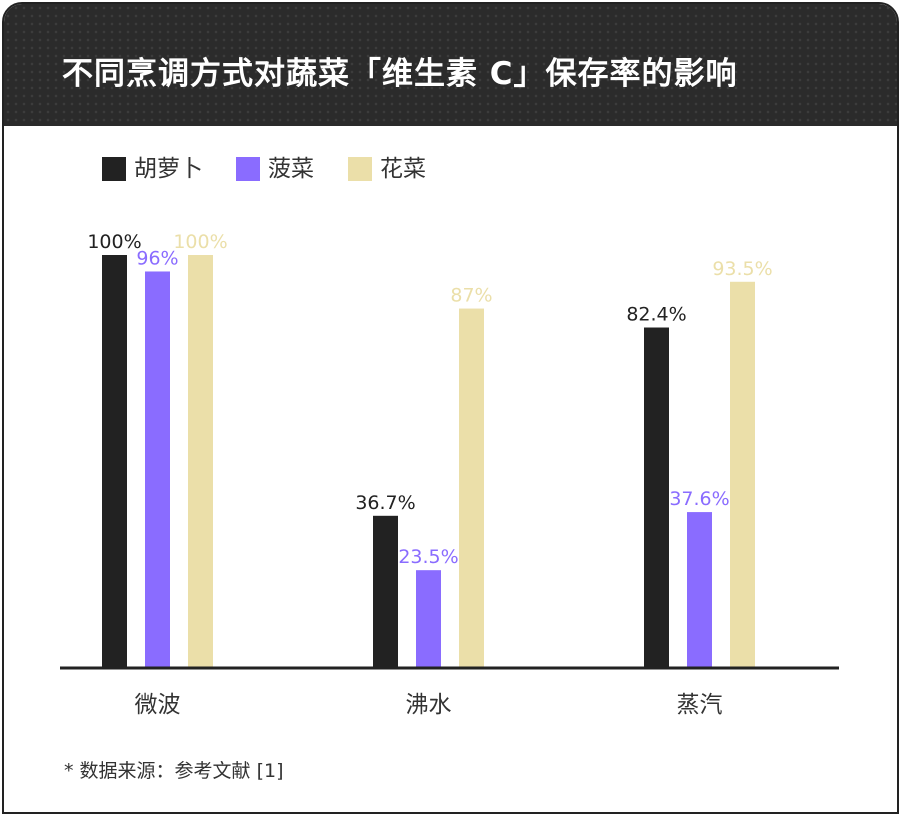  Describe the element at coordinates (656, 497) in the screenshot. I see `bar-carrot-steaming` at that location.